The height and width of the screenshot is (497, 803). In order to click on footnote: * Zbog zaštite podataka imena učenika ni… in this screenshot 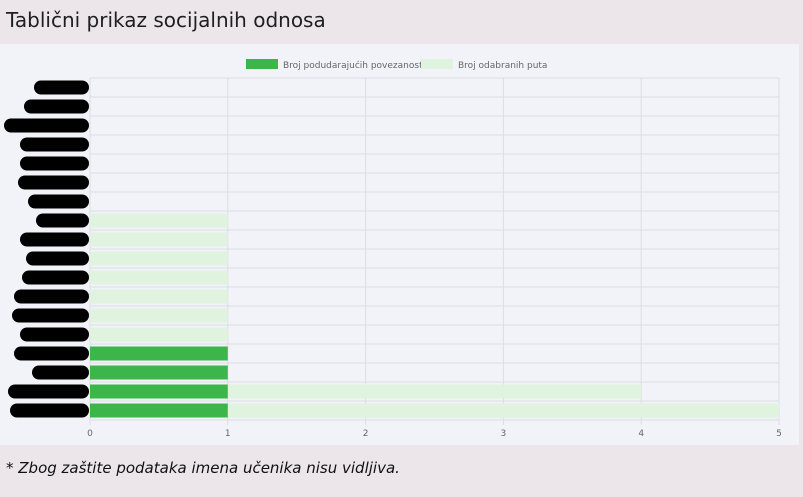, I will do `click(203, 468)`.